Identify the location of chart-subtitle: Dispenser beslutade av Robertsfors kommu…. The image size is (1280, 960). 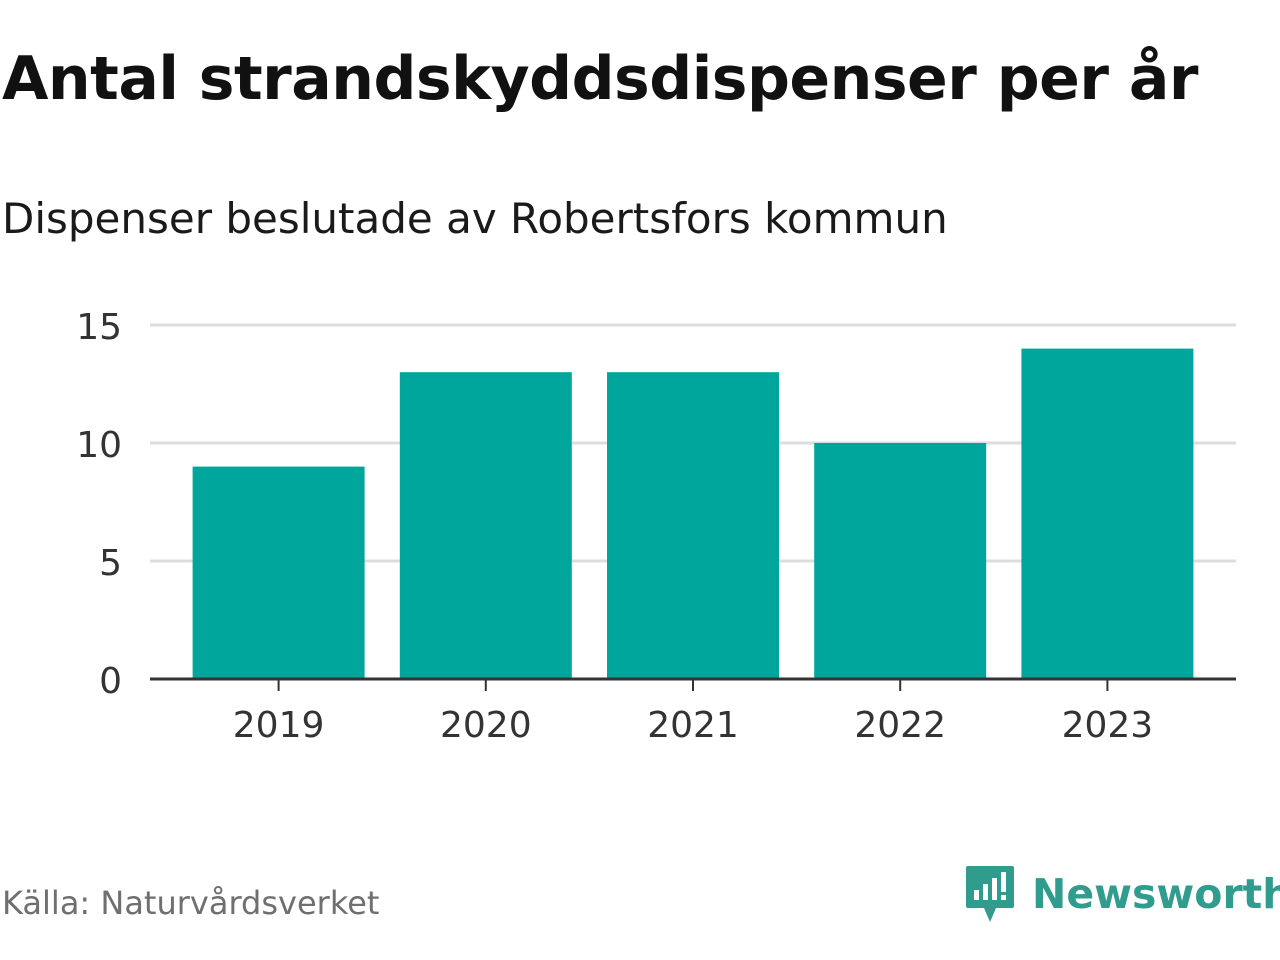
(475, 218).